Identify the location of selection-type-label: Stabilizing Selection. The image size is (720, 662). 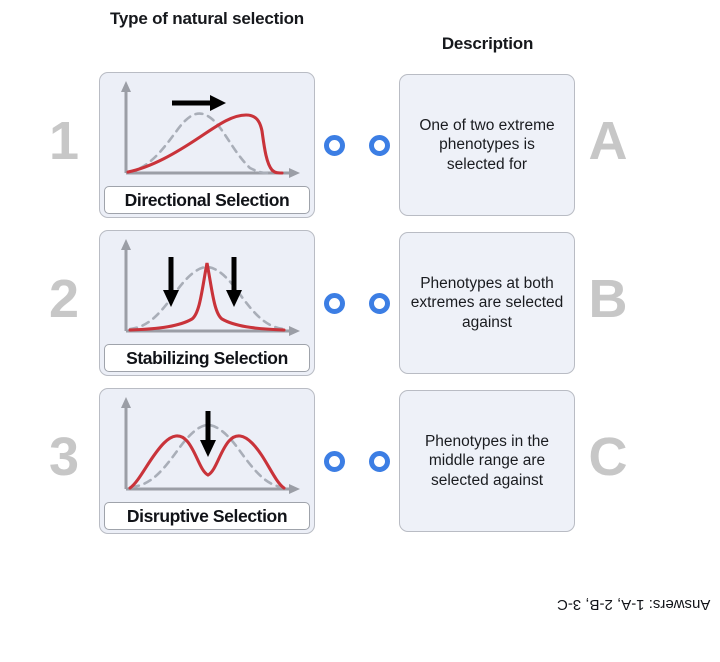
(207, 358).